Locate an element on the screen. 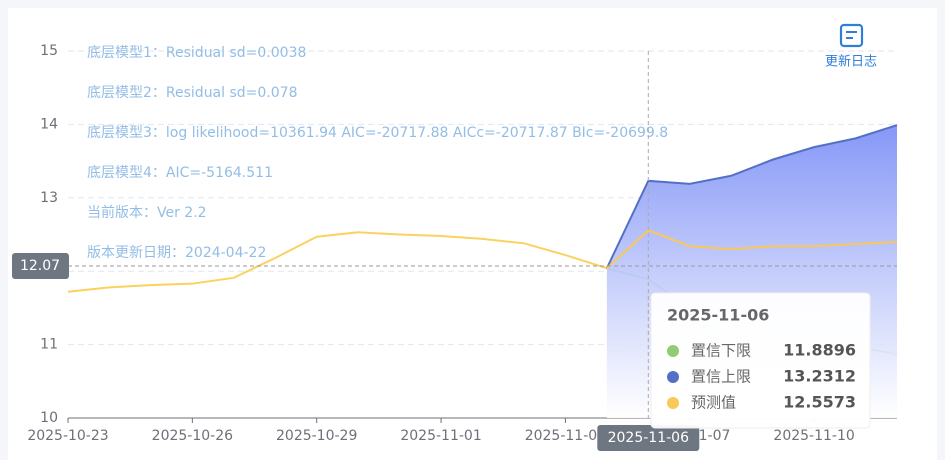 Image resolution: width=945 pixels, height=460 pixels. y-tick-label: 11 is located at coordinates (49, 345).